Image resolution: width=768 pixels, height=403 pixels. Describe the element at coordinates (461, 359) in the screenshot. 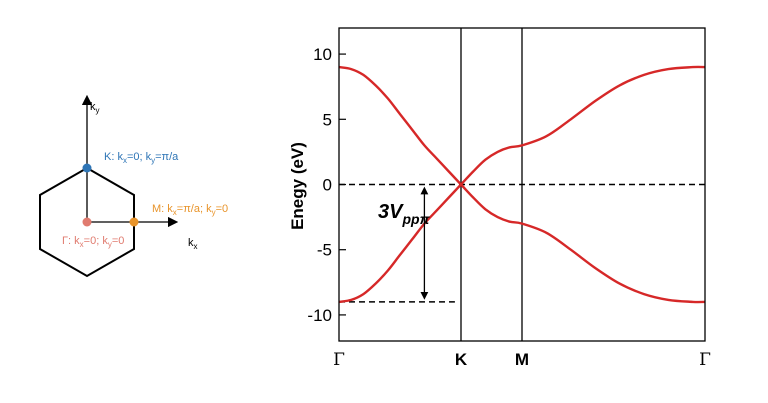

I see `x-tick-label: K` at that location.